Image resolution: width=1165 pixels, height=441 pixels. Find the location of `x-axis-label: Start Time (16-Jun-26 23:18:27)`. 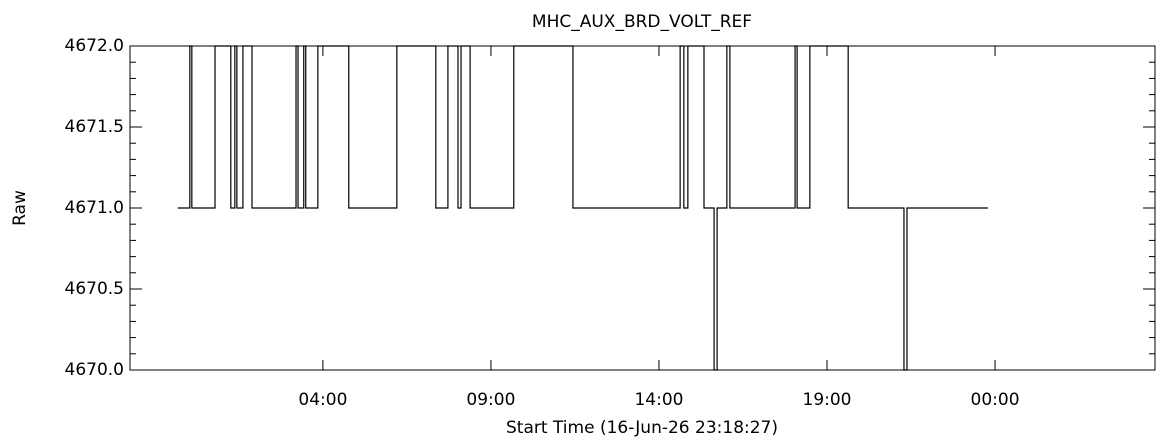

x-axis-label: Start Time (16-Jun-26 23:18:27) is located at coordinates (642, 428).